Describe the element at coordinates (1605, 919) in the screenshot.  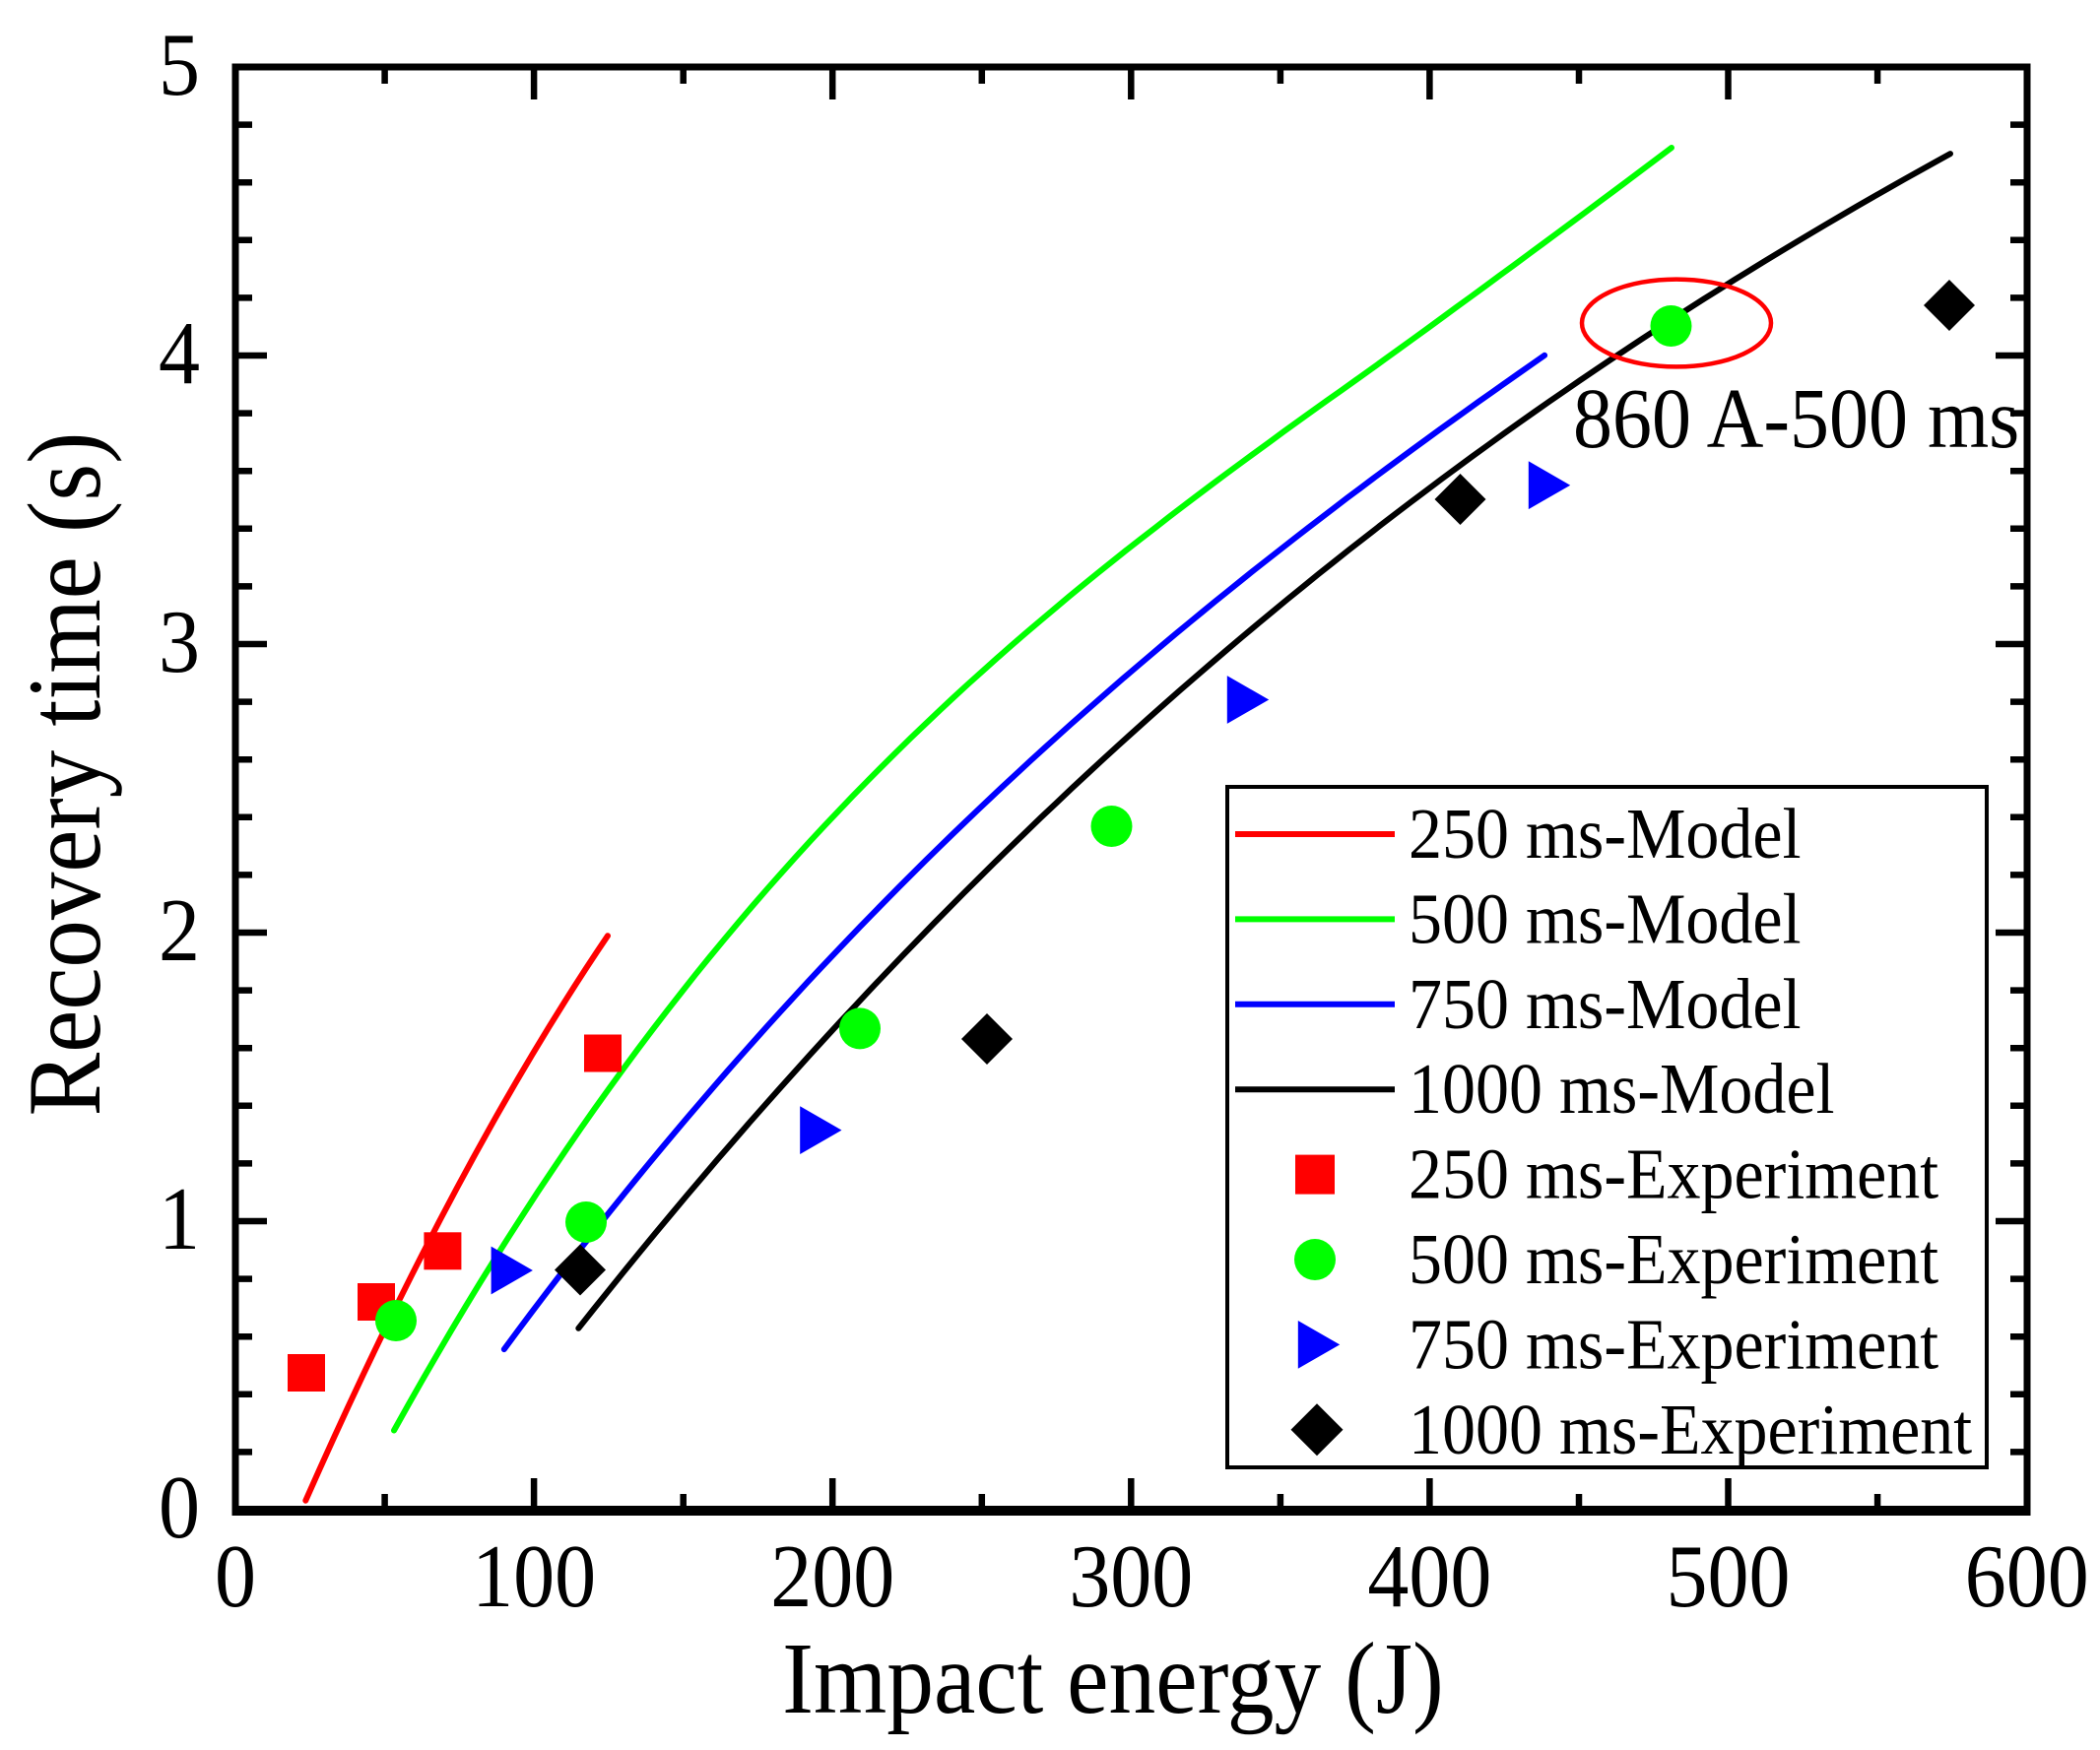
I see `svg-text: 500 ms-Model` at that location.